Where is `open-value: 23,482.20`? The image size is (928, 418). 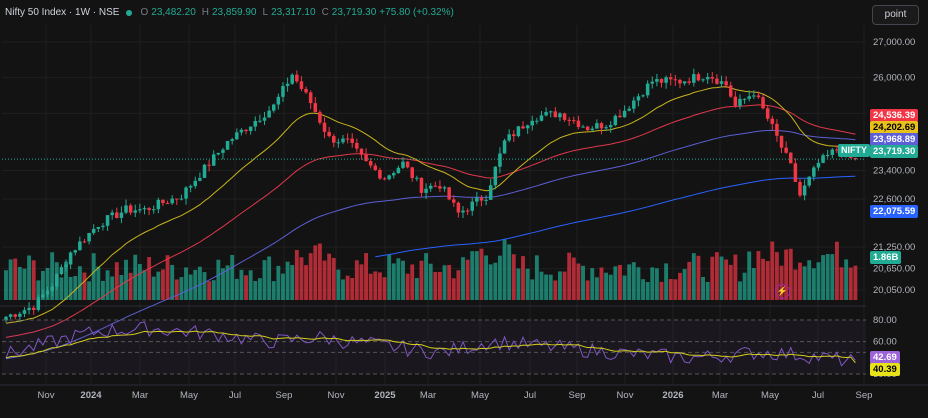
open-value: 23,482.20 is located at coordinates (173, 12).